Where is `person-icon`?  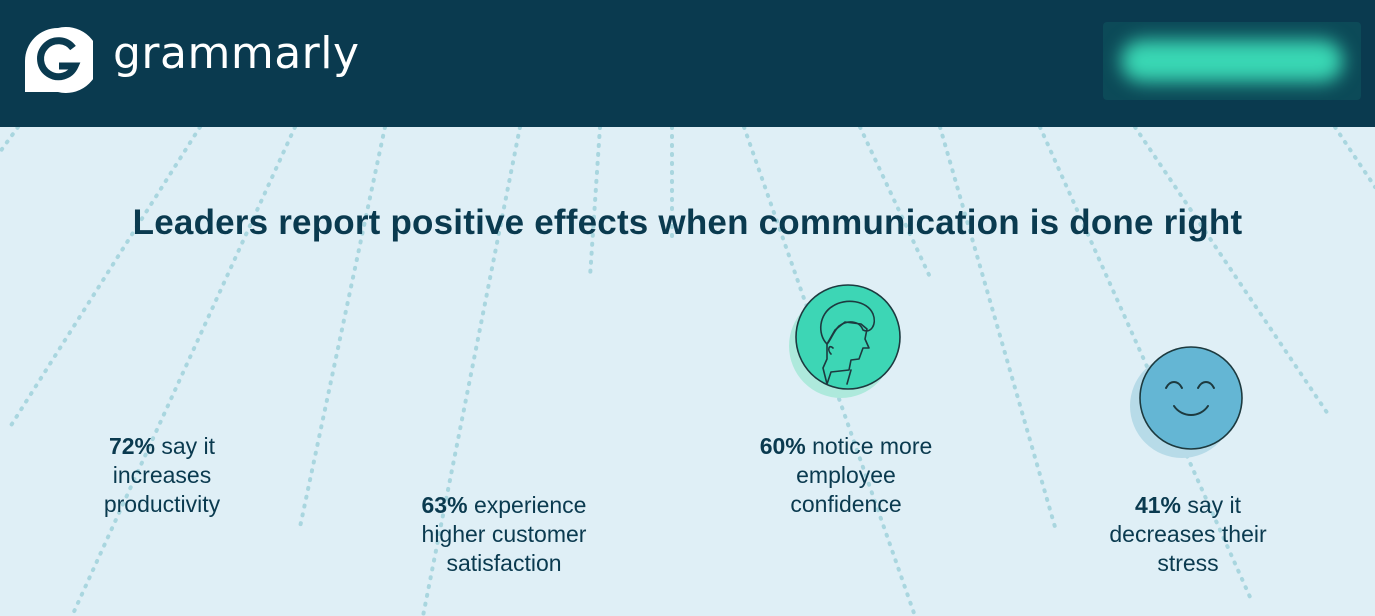 person-icon is located at coordinates (845, 341).